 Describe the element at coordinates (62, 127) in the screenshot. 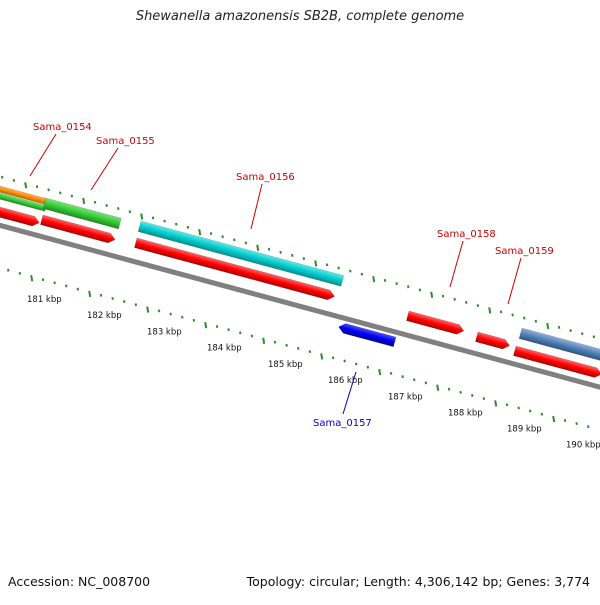

I see `gene-label: Sama_0154` at that location.